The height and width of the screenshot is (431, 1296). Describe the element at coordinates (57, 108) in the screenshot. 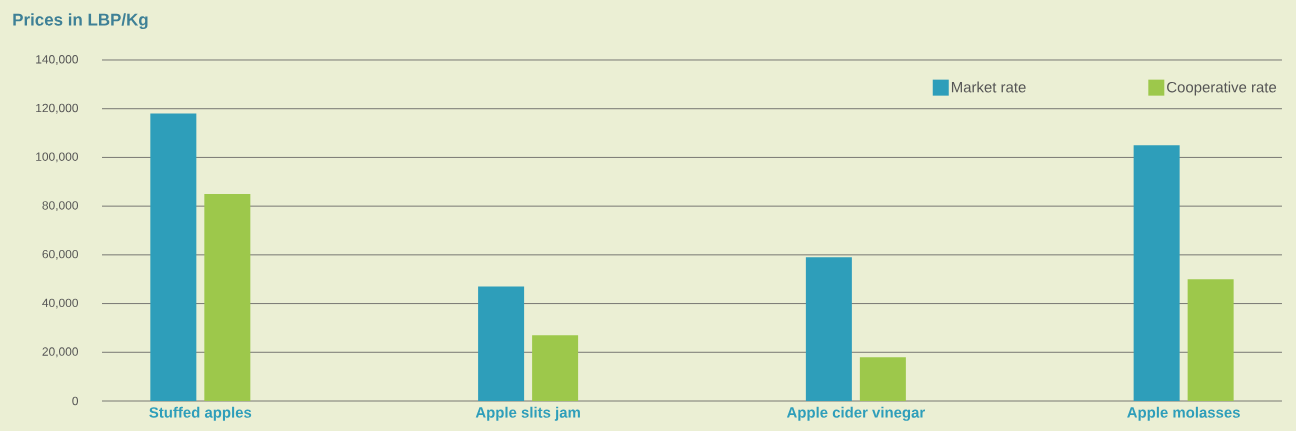

I see `y-tick-label: 120,000` at that location.